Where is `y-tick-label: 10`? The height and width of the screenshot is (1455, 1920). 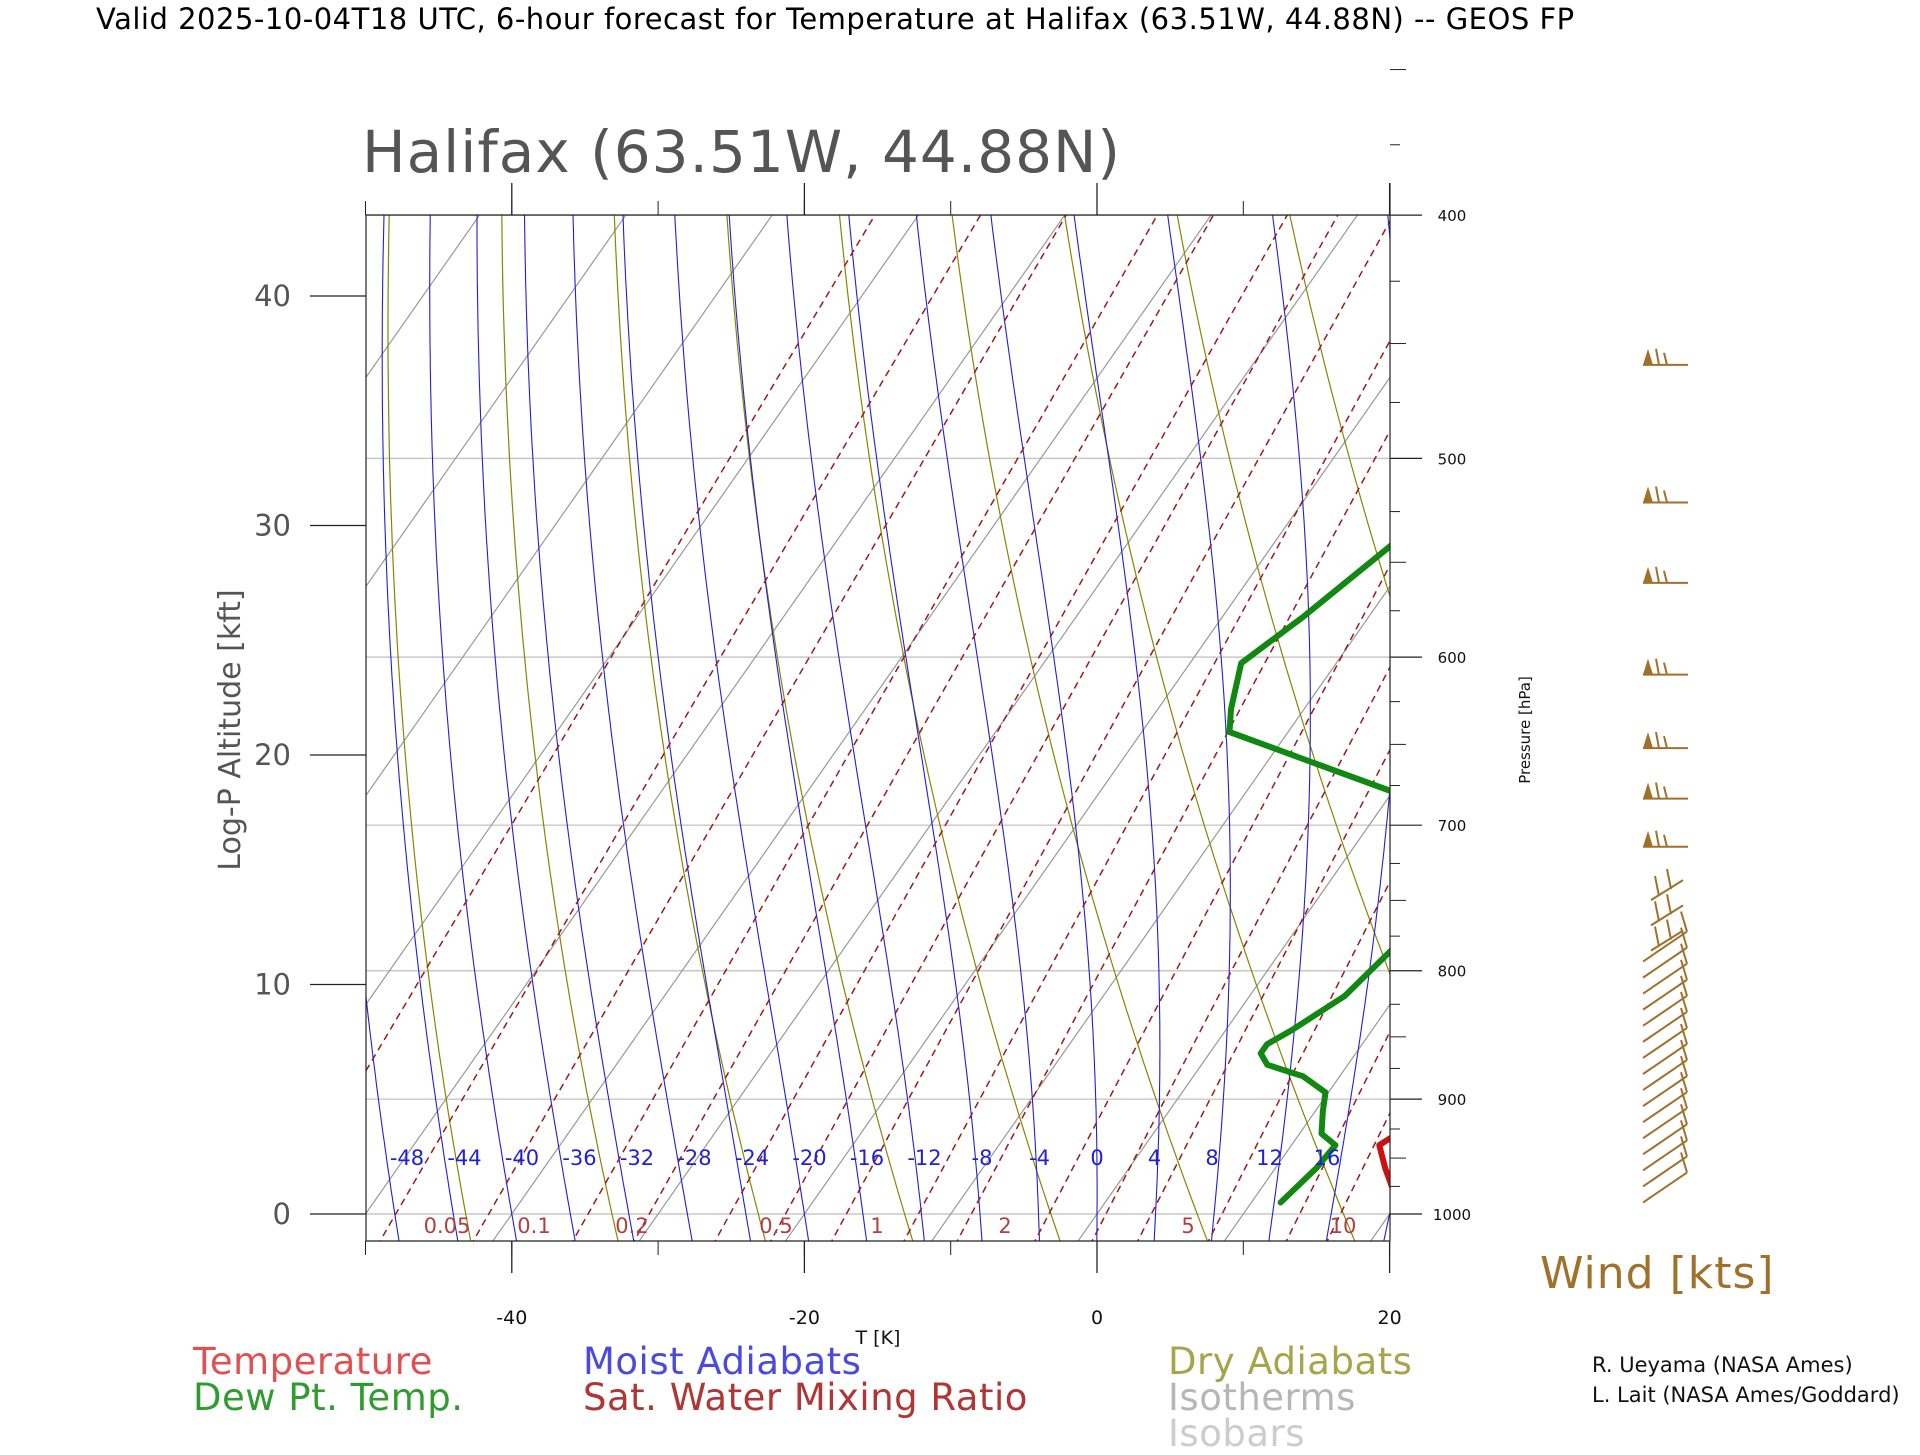 y-tick-label: 10 is located at coordinates (272, 985).